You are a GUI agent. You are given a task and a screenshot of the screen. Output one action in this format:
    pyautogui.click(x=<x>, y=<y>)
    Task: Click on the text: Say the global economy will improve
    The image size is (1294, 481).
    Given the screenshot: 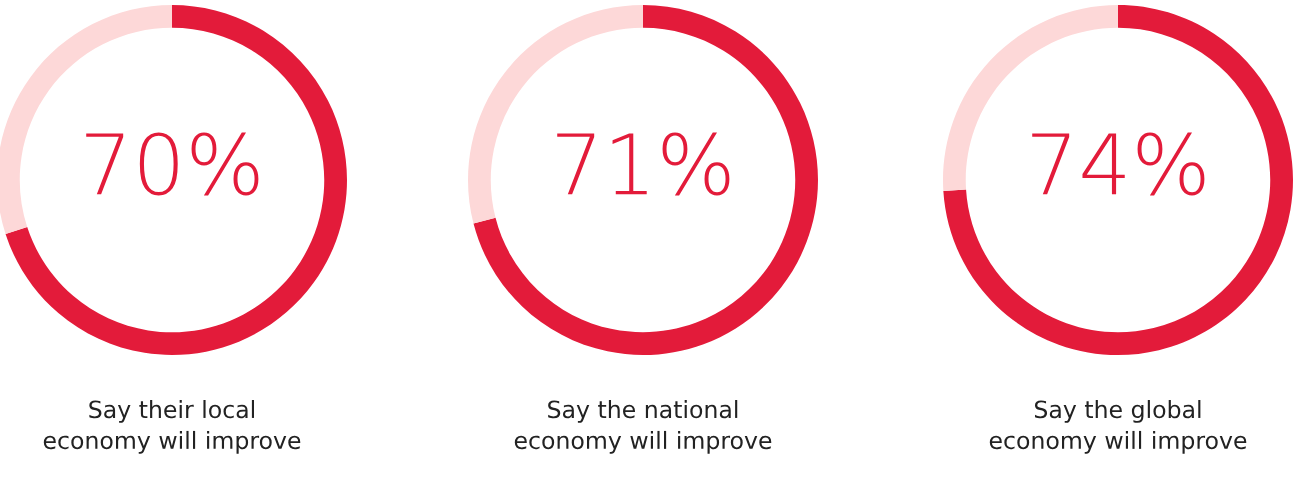 What is the action you would take?
    pyautogui.click(x=1118, y=427)
    